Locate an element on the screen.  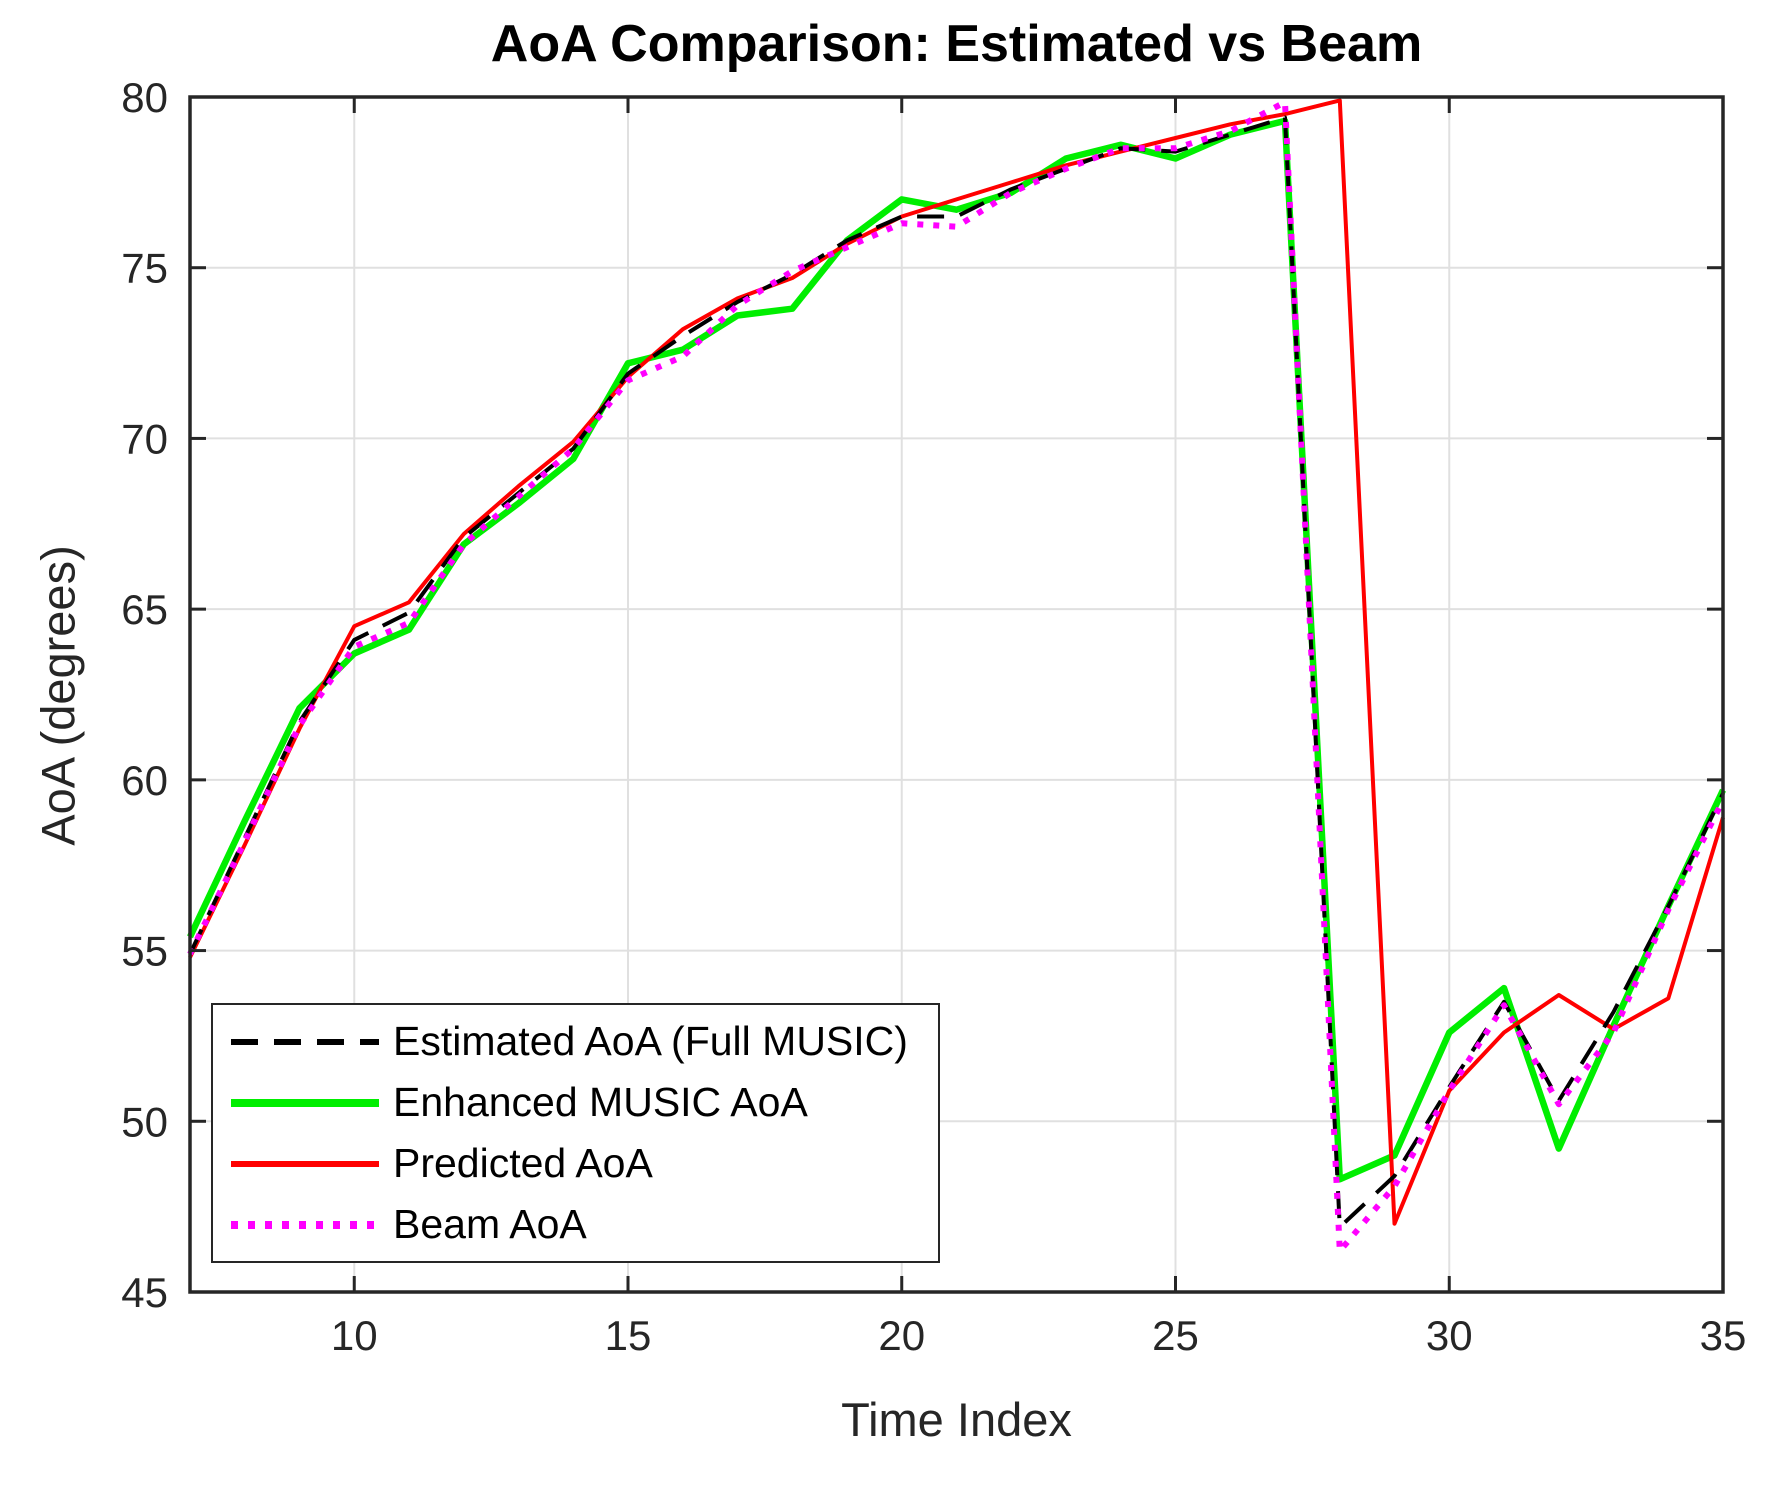
x-tick-label: 35 is located at coordinates (1723, 1335).